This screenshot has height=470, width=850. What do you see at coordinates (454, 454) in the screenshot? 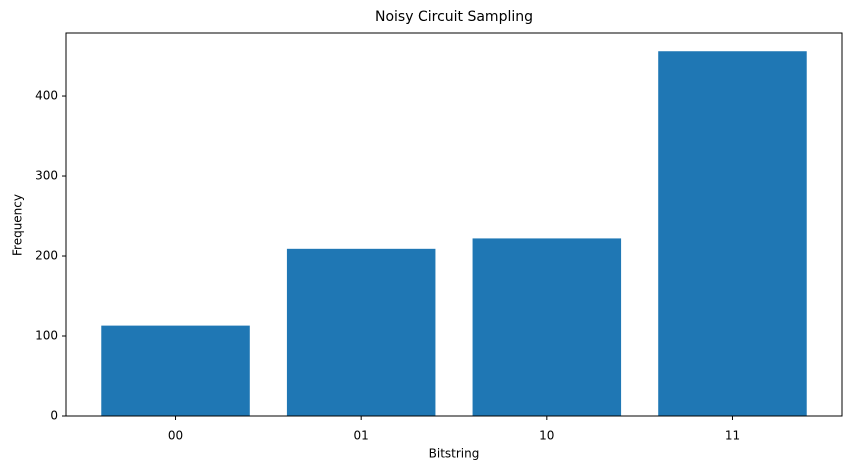
I see `x-axis-label: Bitstring` at bounding box center [454, 454].